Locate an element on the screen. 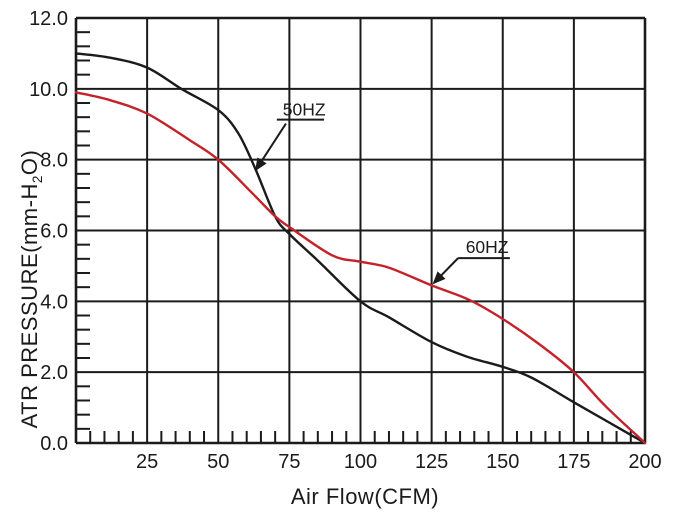  y-axis-title-post: O) is located at coordinates (29, 162).